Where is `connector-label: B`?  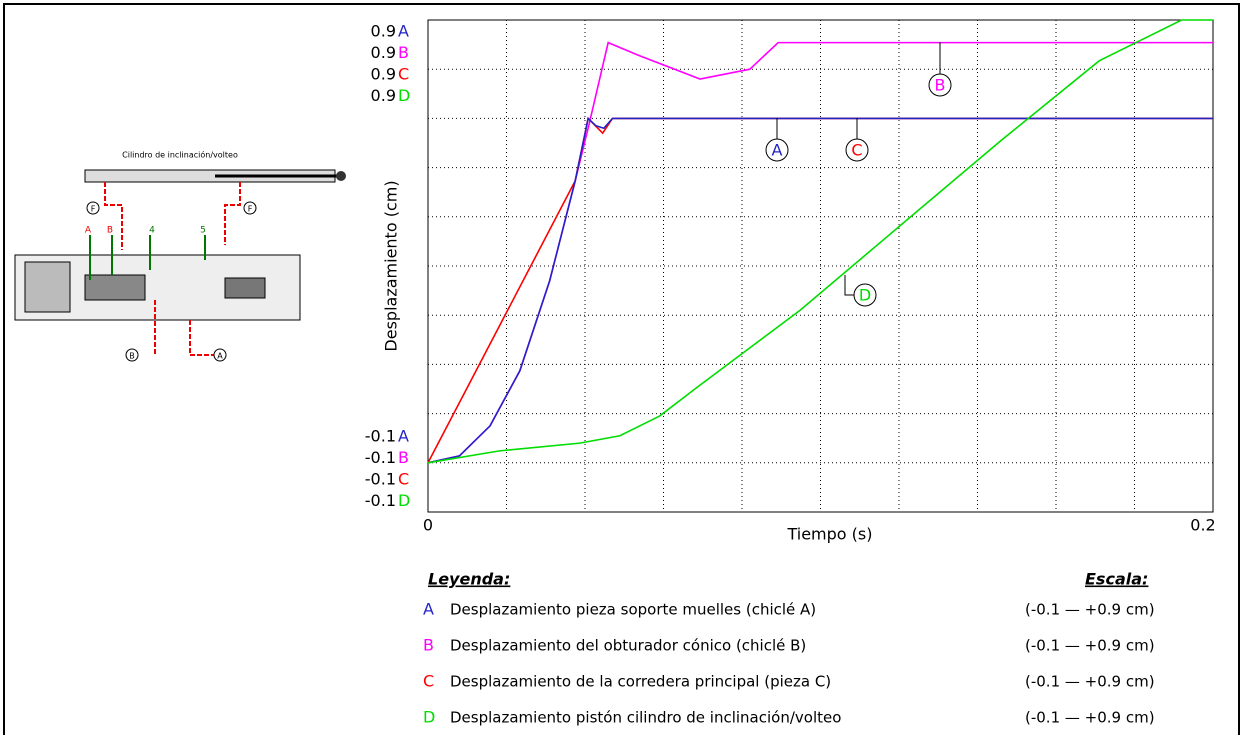 connector-label: B is located at coordinates (132, 356).